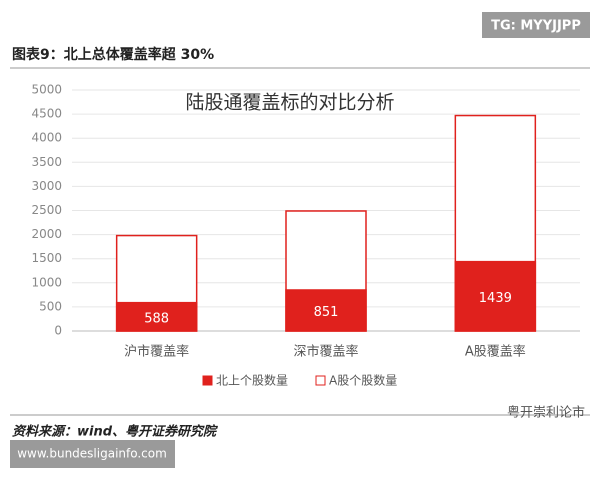  What do you see at coordinates (252, 380) in the screenshot?
I see `legend-label: 北上个股数量` at bounding box center [252, 380].